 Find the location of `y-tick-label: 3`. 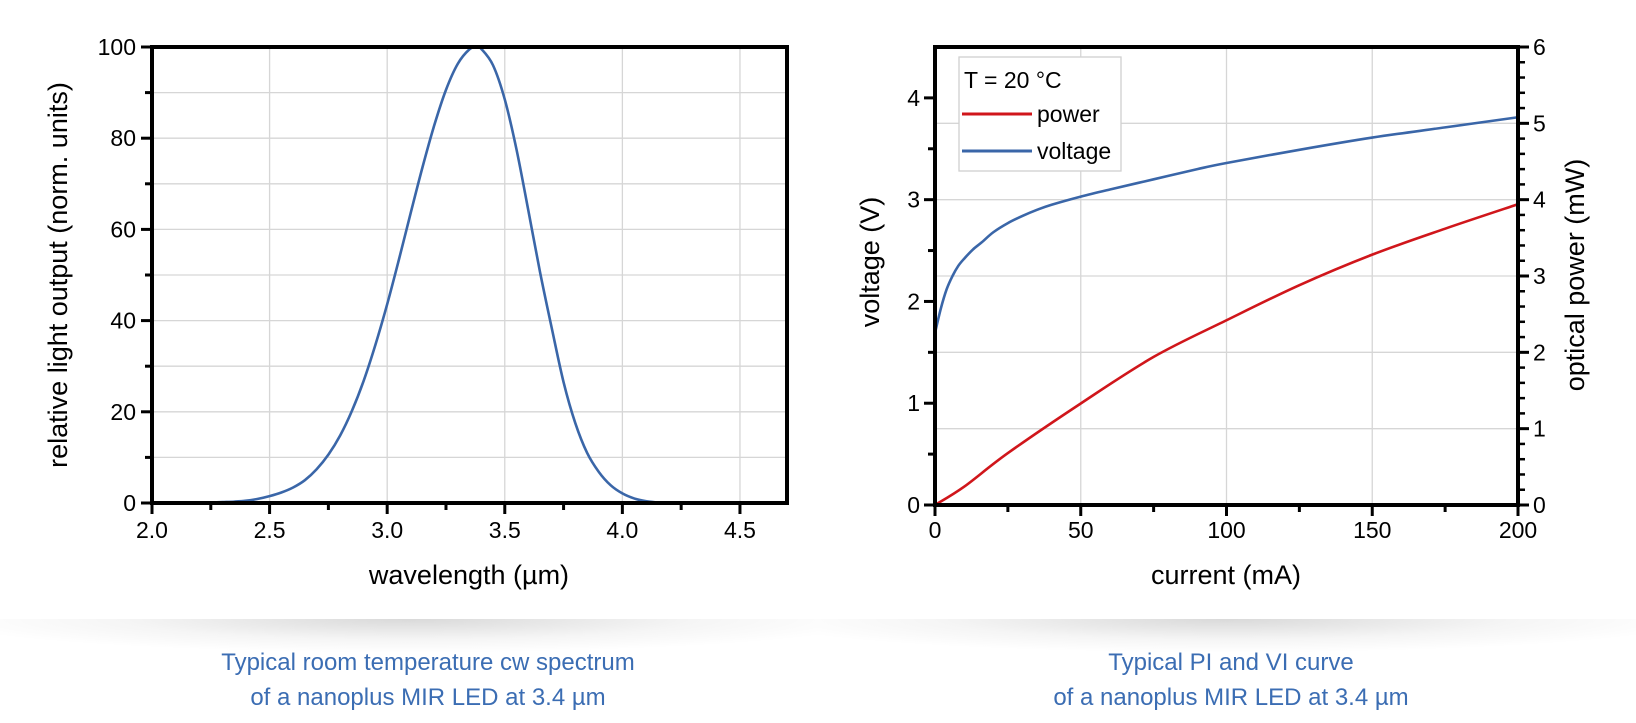

y-tick-label: 3 is located at coordinates (913, 200).